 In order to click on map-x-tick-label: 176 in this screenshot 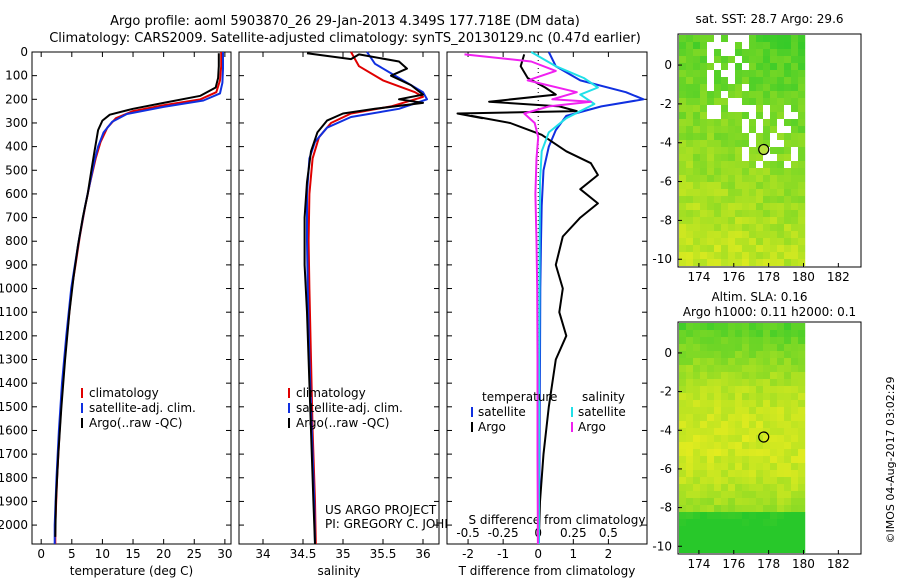, I will do `click(733, 277)`.